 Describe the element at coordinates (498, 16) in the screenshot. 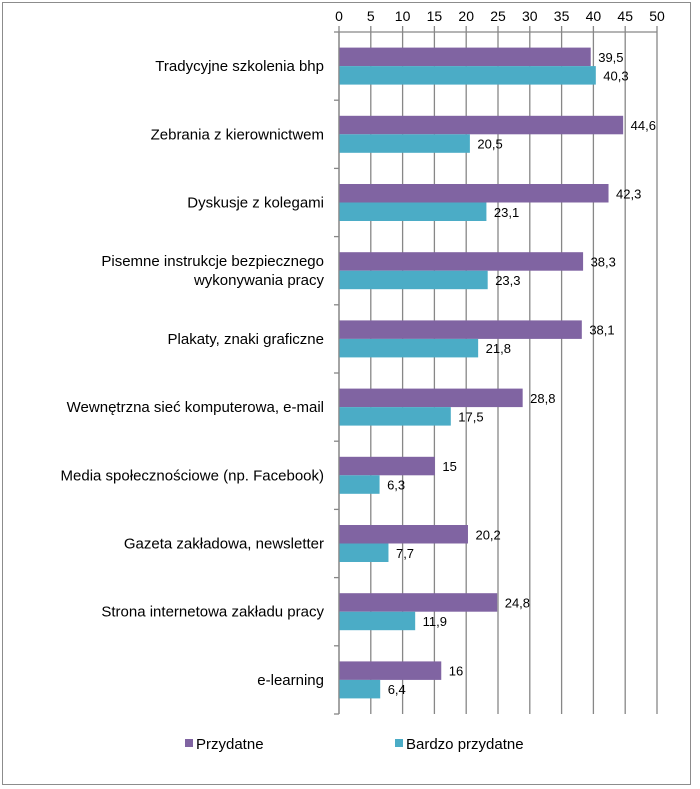

I see `x-tick-label: 25` at that location.